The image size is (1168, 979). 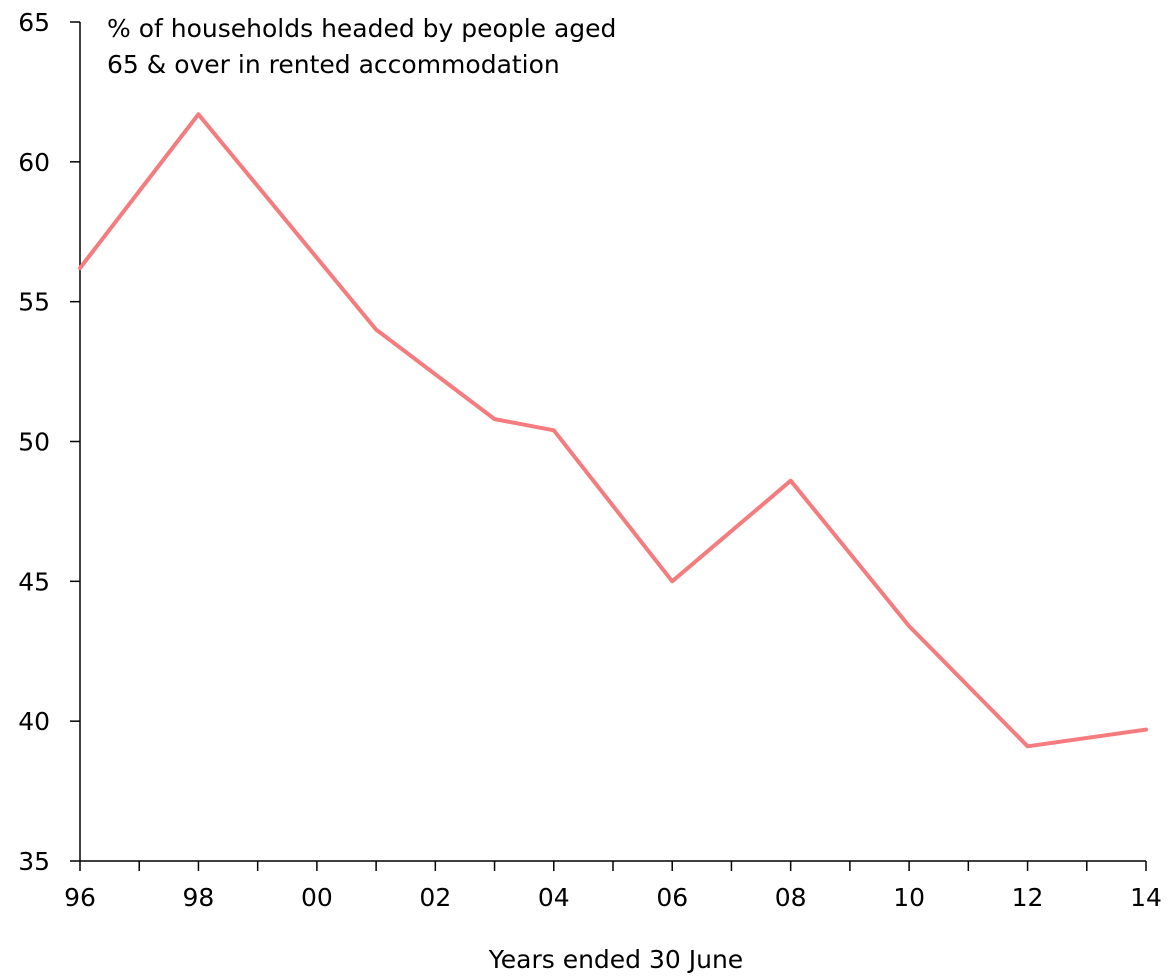 What do you see at coordinates (613, 886) in the screenshot?
I see `x-axis: 96 98 00 02 04 06 08 10 12 14` at bounding box center [613, 886].